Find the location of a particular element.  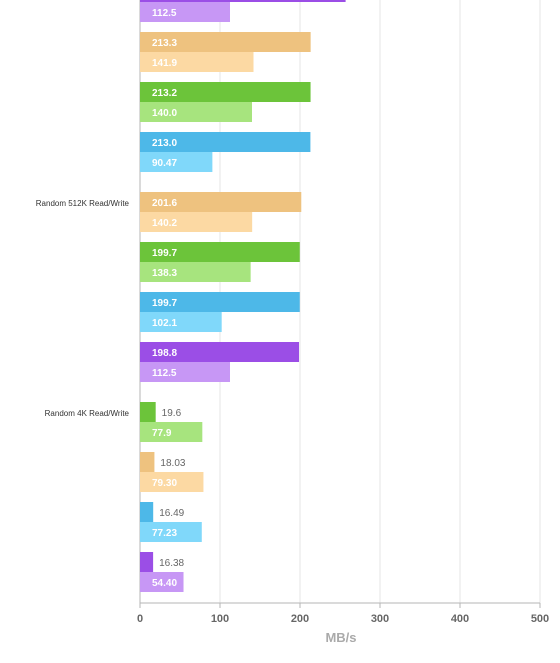

bar-value-label: 138.3 is located at coordinates (164, 273).